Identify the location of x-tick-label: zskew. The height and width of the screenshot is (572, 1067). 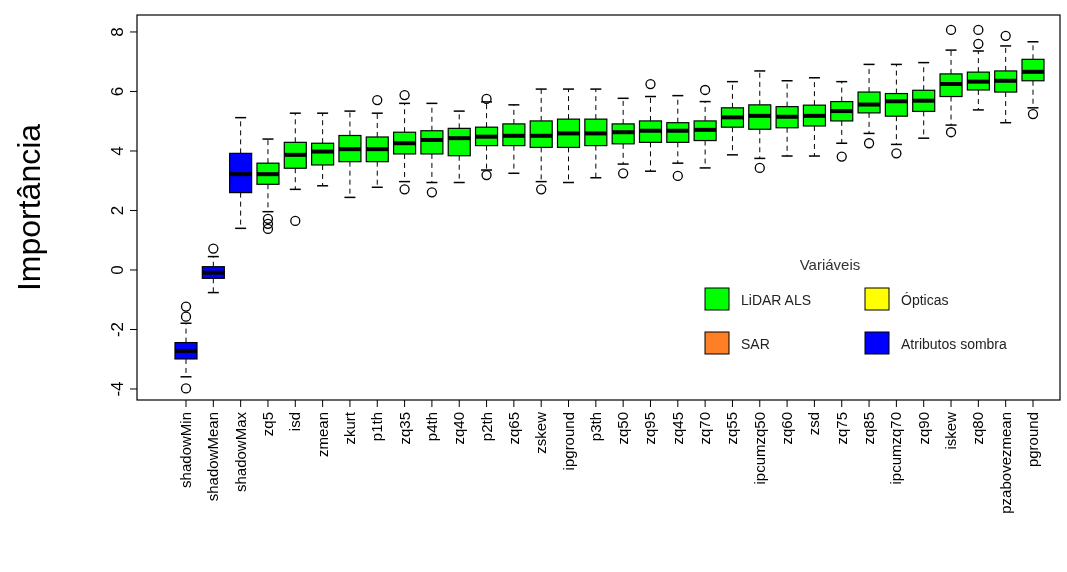
(541, 432).